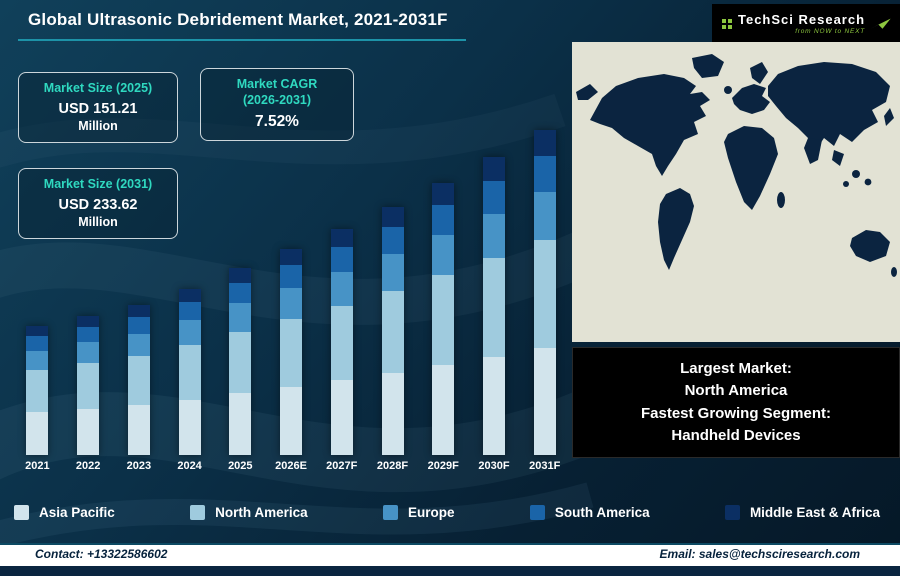 Image resolution: width=900 pixels, height=576 pixels. I want to click on legend-item-north-america: North America, so click(249, 512).